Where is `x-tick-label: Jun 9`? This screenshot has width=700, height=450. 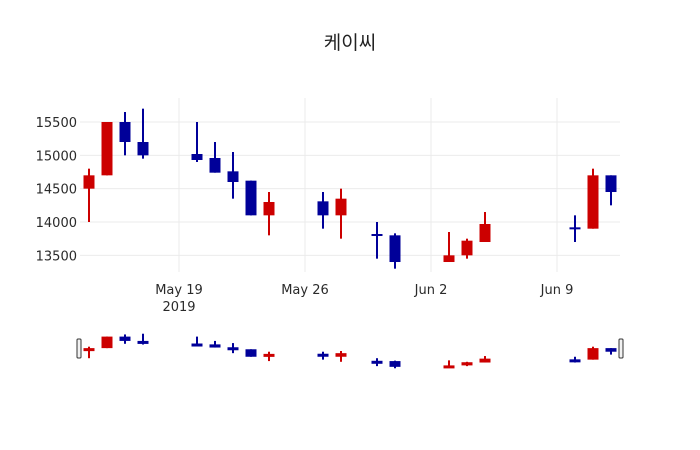
x-tick-label: Jun 9 is located at coordinates (557, 290).